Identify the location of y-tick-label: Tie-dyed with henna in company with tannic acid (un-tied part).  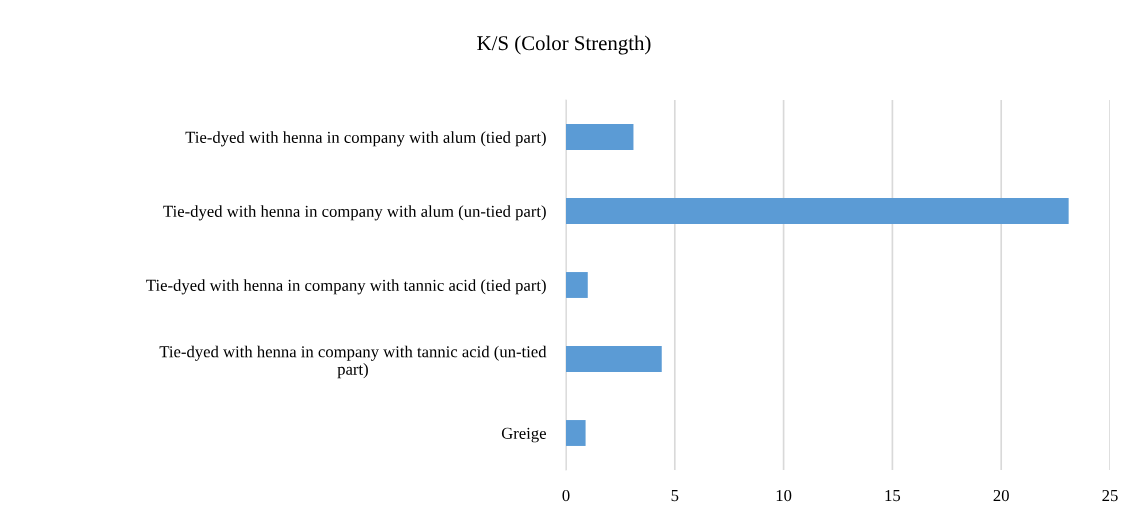
(353, 362).